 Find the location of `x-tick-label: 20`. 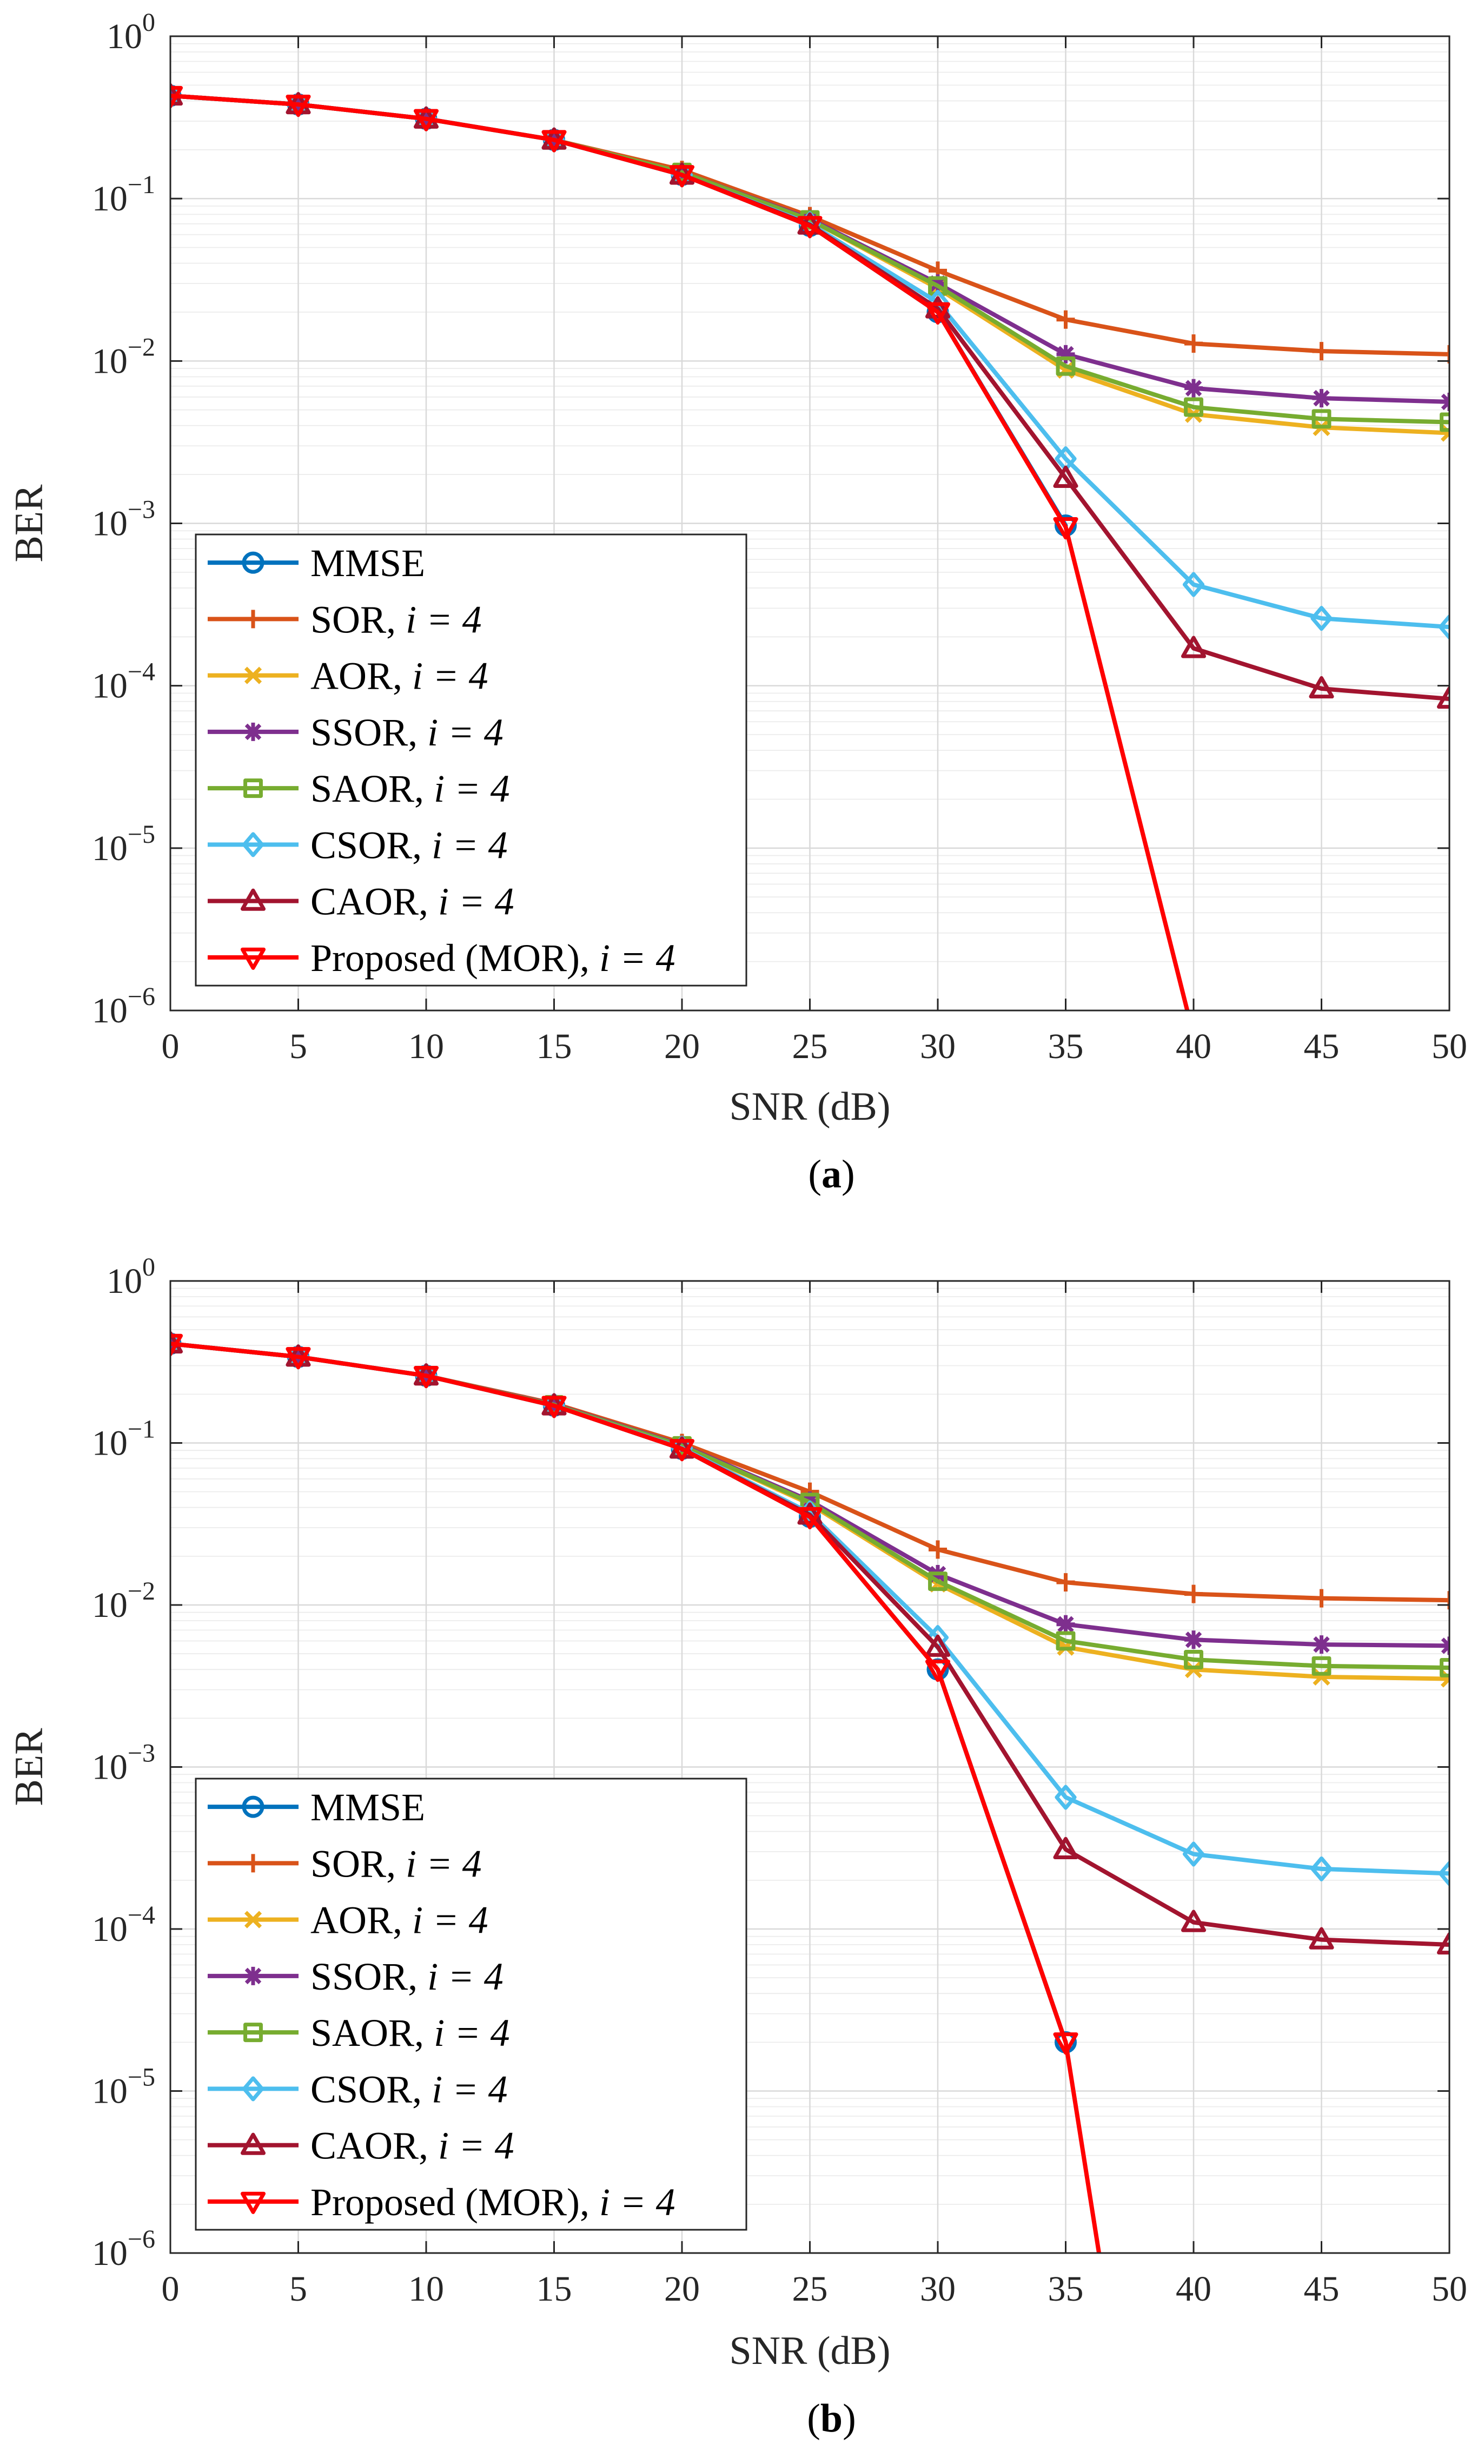

x-tick-label: 20 is located at coordinates (682, 2289).